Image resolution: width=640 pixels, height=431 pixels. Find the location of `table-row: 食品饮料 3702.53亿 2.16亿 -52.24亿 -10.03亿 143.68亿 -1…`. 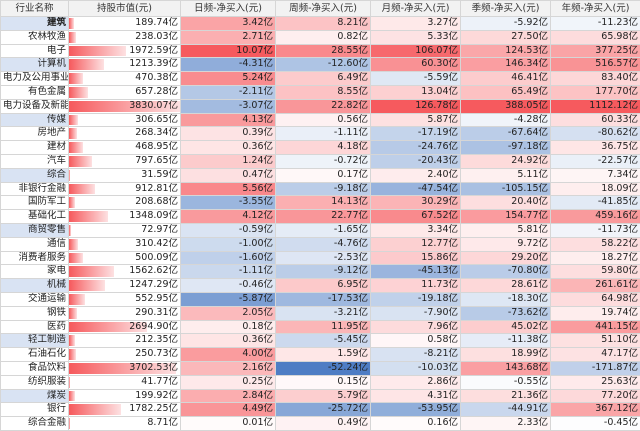

table-row: 食品饮料 3702.53亿 2.16亿 -52.24亿 -10.03亿 143.68亿 -1… is located at coordinates (320, 368).